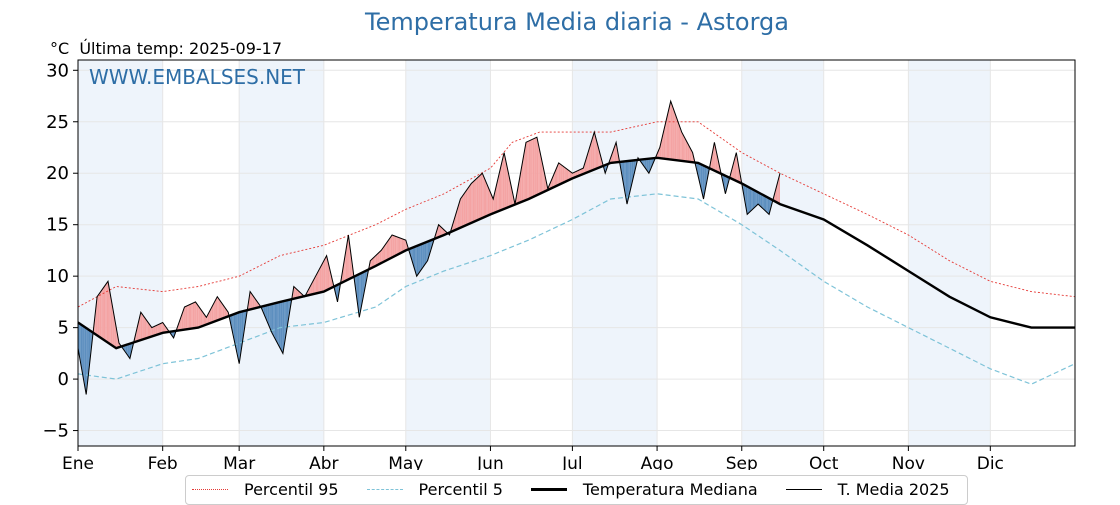  What do you see at coordinates (57, 122) in the screenshot?
I see `y-tick-label: 25` at bounding box center [57, 122].